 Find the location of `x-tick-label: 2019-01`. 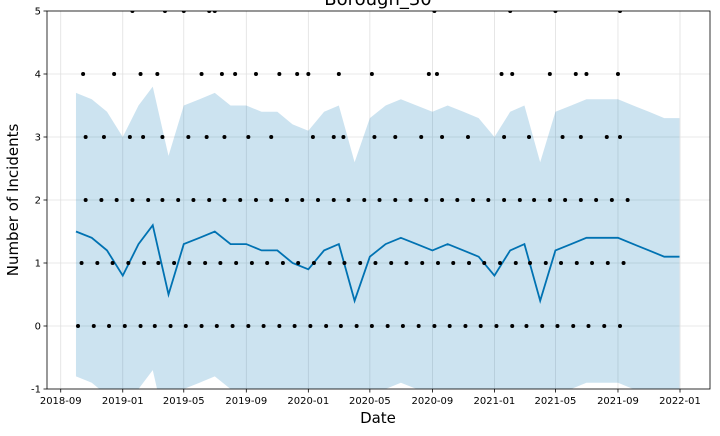

x-tick-label: 2019-01 is located at coordinates (123, 401).